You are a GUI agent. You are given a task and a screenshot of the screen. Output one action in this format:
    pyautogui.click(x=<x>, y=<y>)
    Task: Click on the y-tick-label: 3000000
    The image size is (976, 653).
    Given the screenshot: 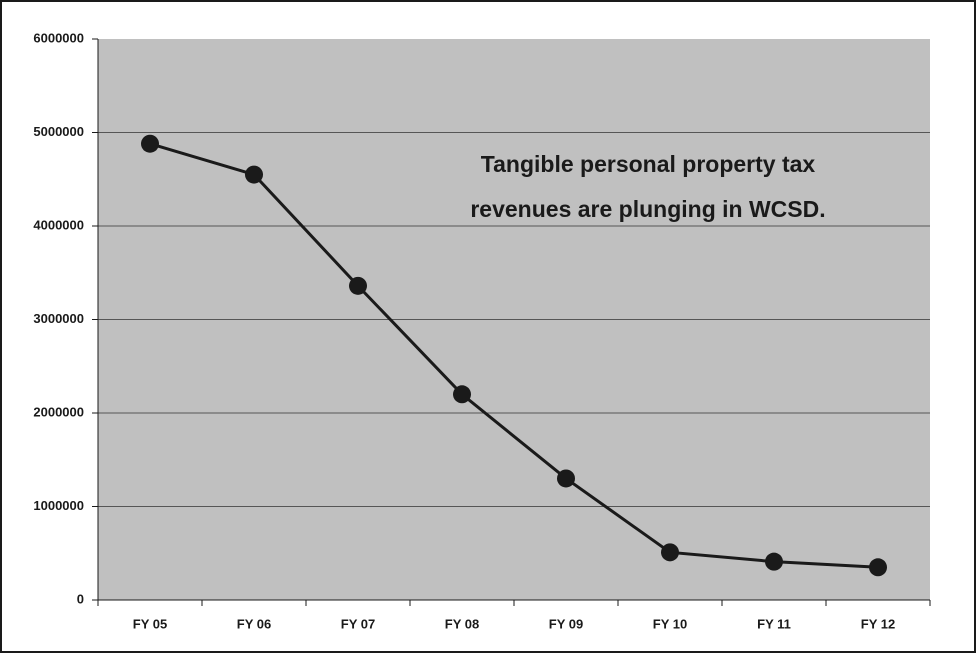 What is the action you would take?
    pyautogui.click(x=58, y=318)
    